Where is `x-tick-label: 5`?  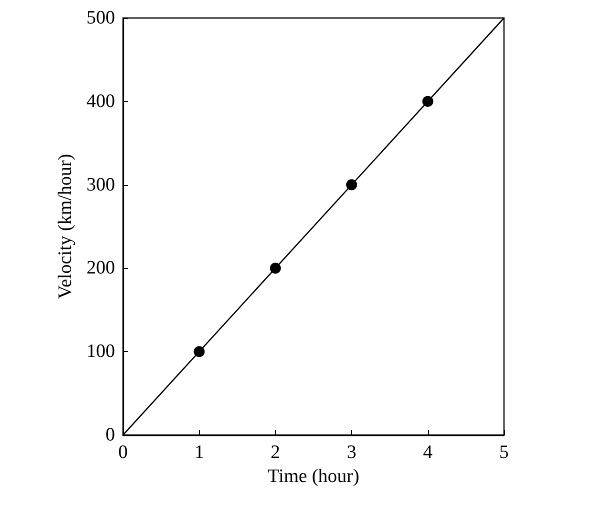
x-tick-label: 5 is located at coordinates (504, 452).